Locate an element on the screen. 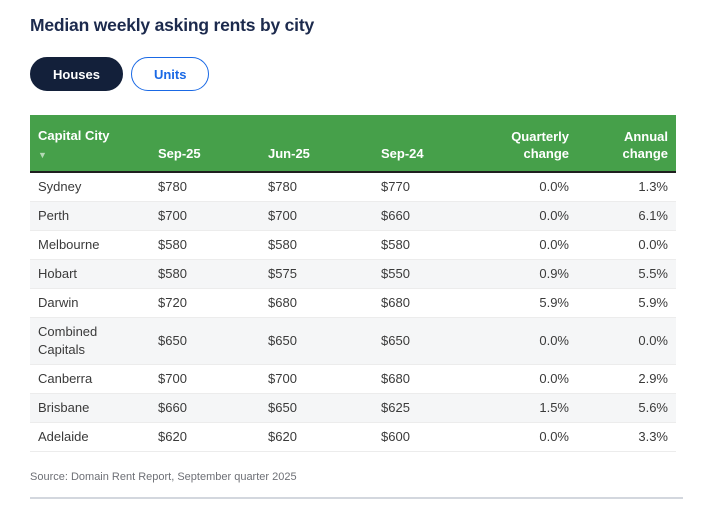 The width and height of the screenshot is (712, 521). table-row: Combined Capitals $650 $650 $650 0.0% 0.0% is located at coordinates (353, 341).